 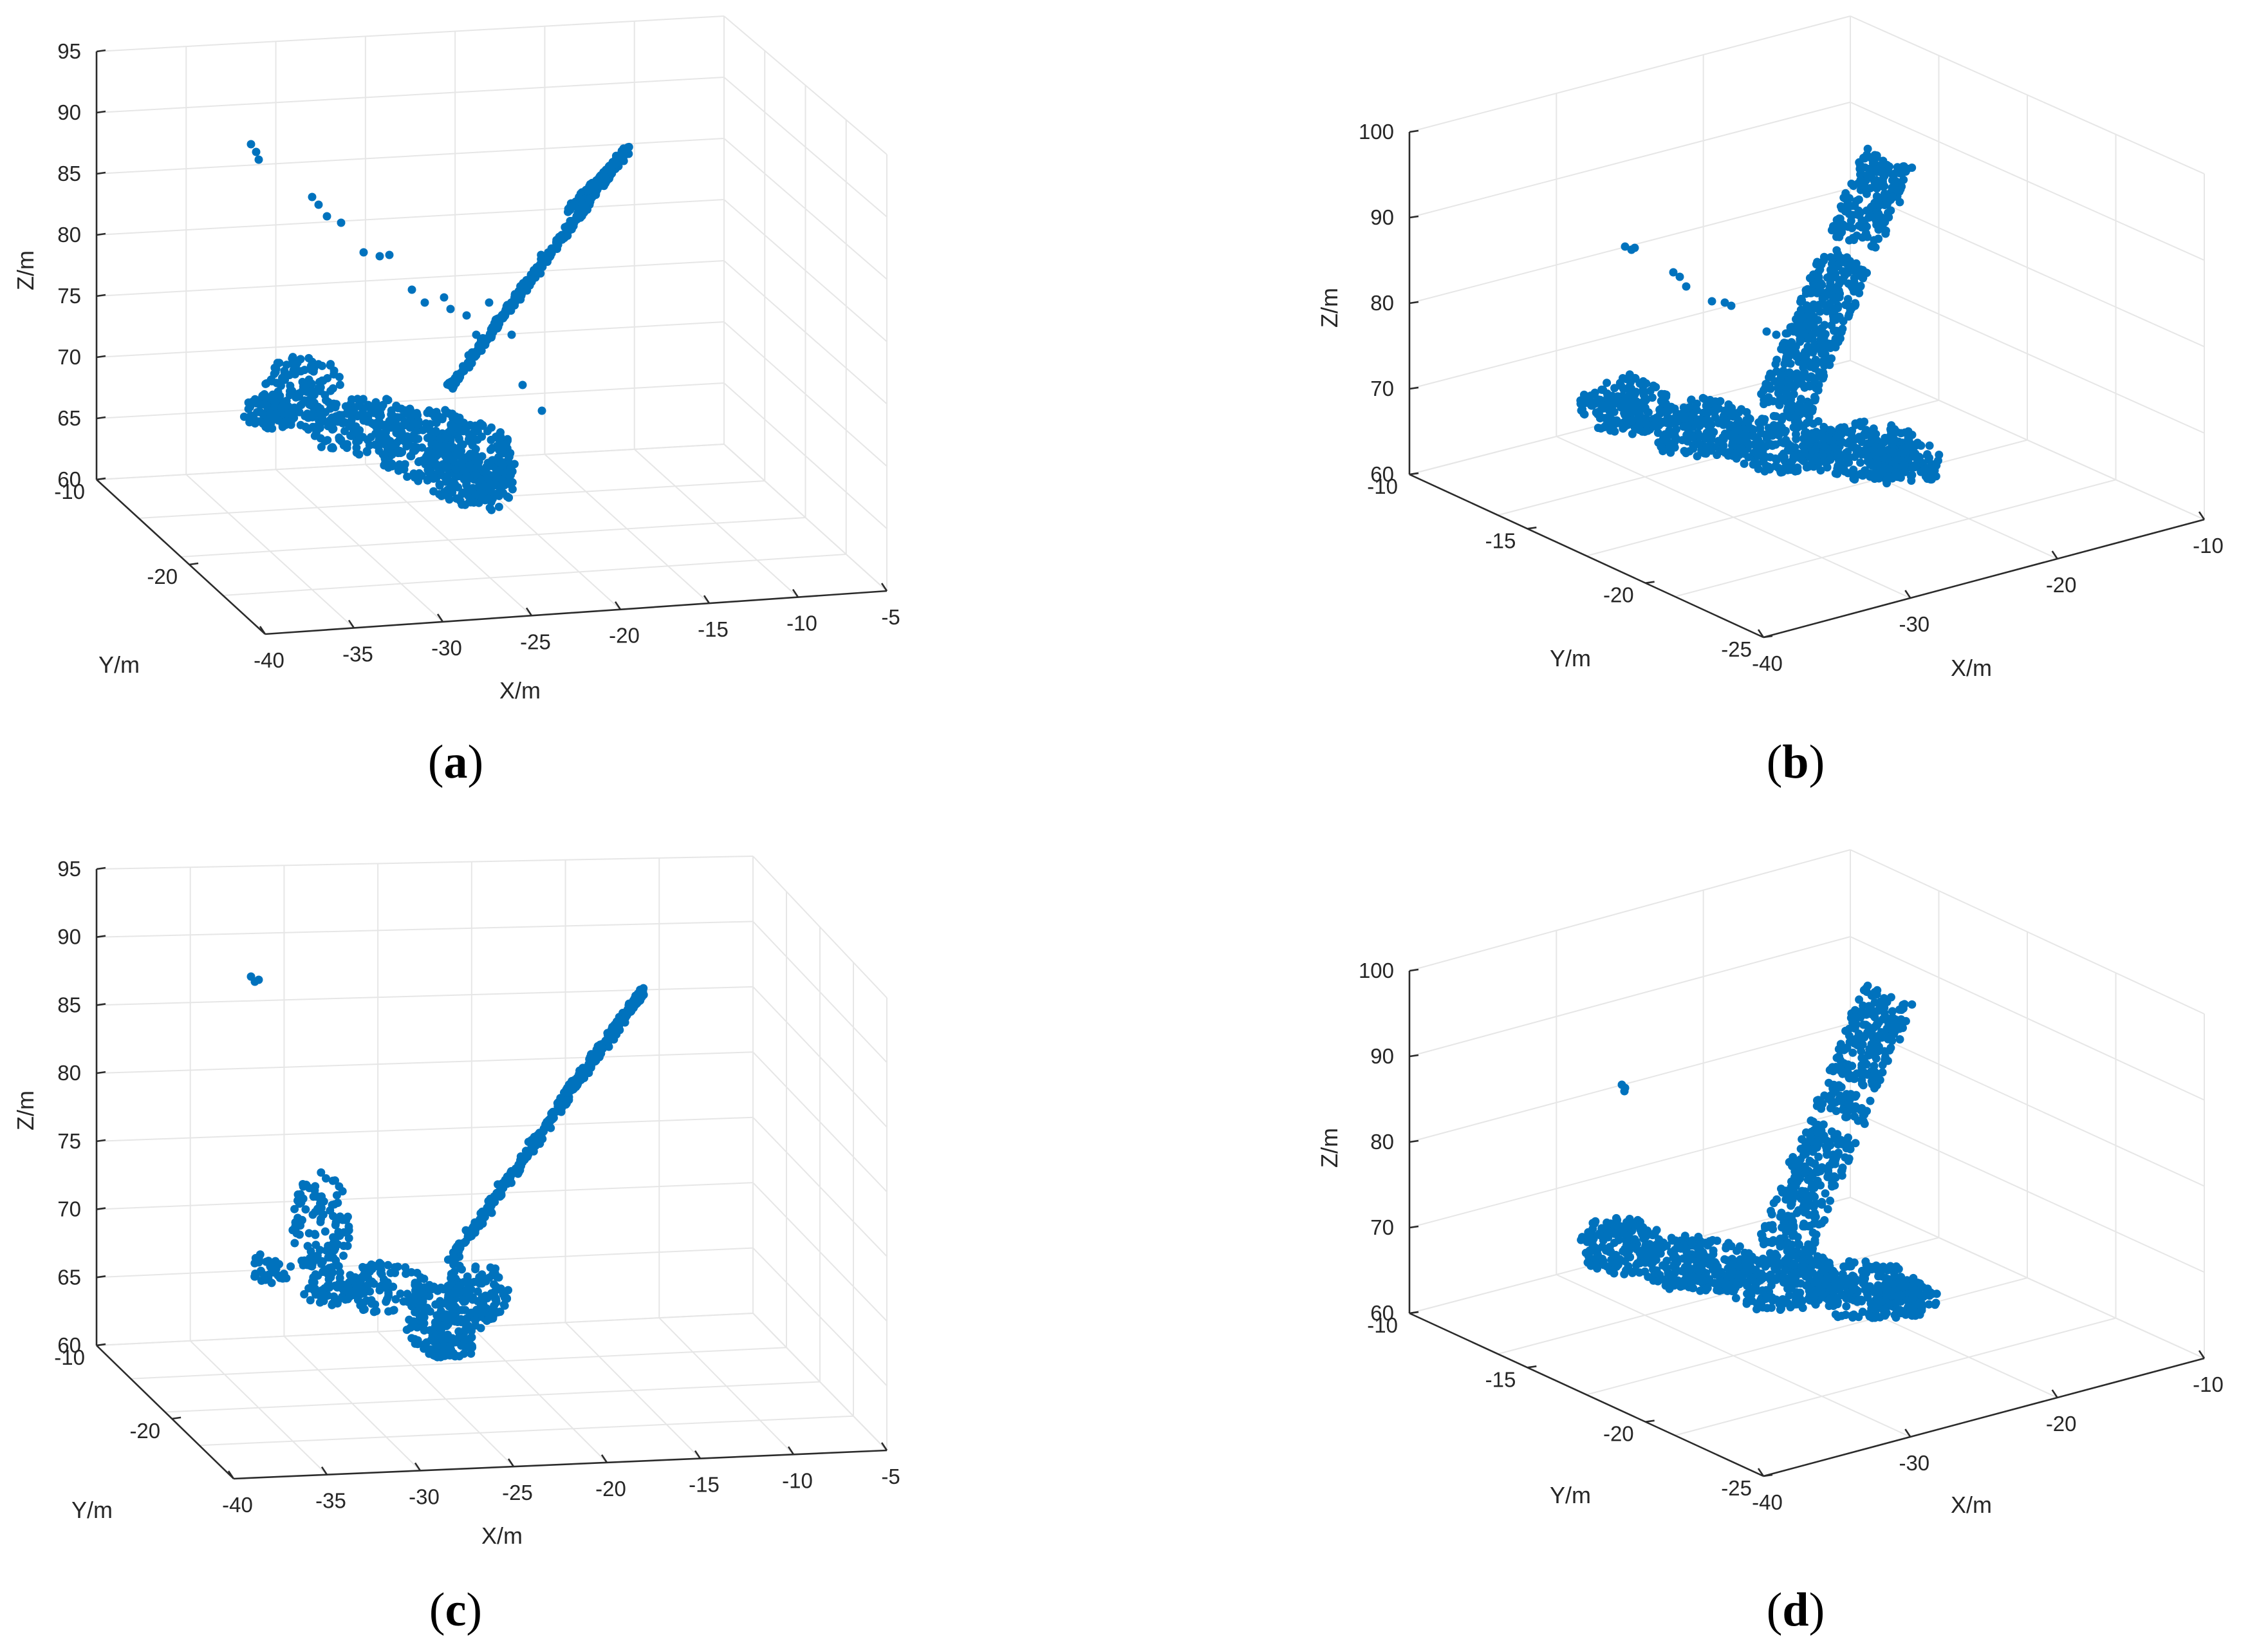 What do you see at coordinates (69, 235) in the screenshot?
I see `z-tick-label: 80` at bounding box center [69, 235].